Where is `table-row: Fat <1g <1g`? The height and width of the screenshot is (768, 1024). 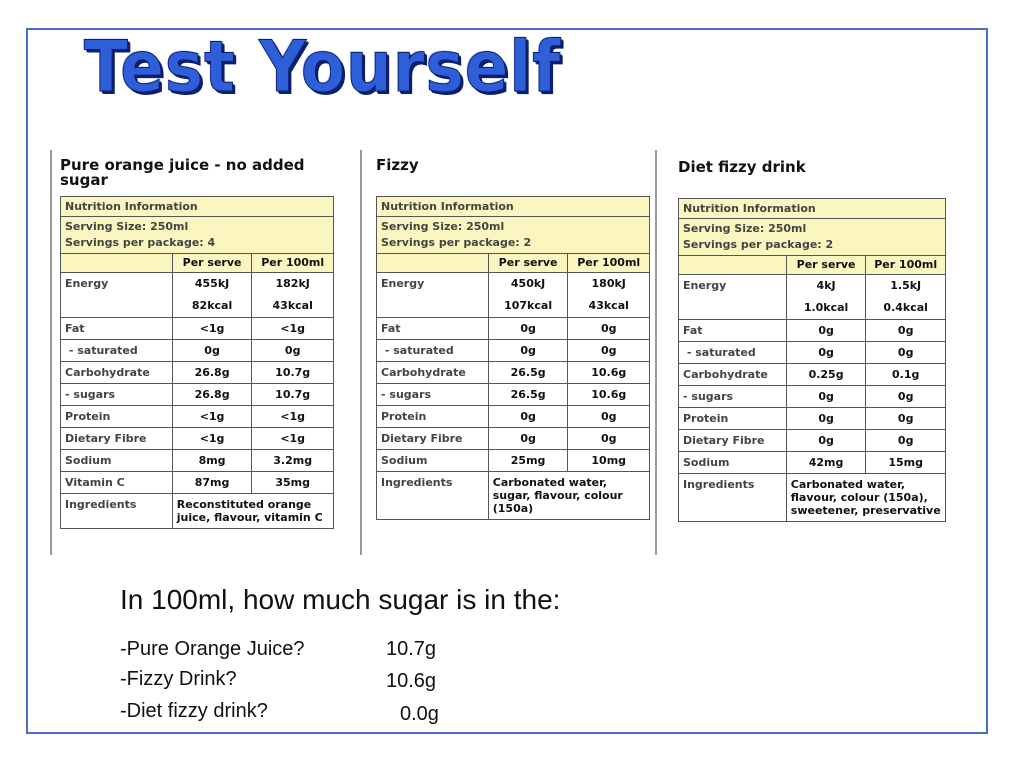 table-row: Fat <1g <1g is located at coordinates (197, 328).